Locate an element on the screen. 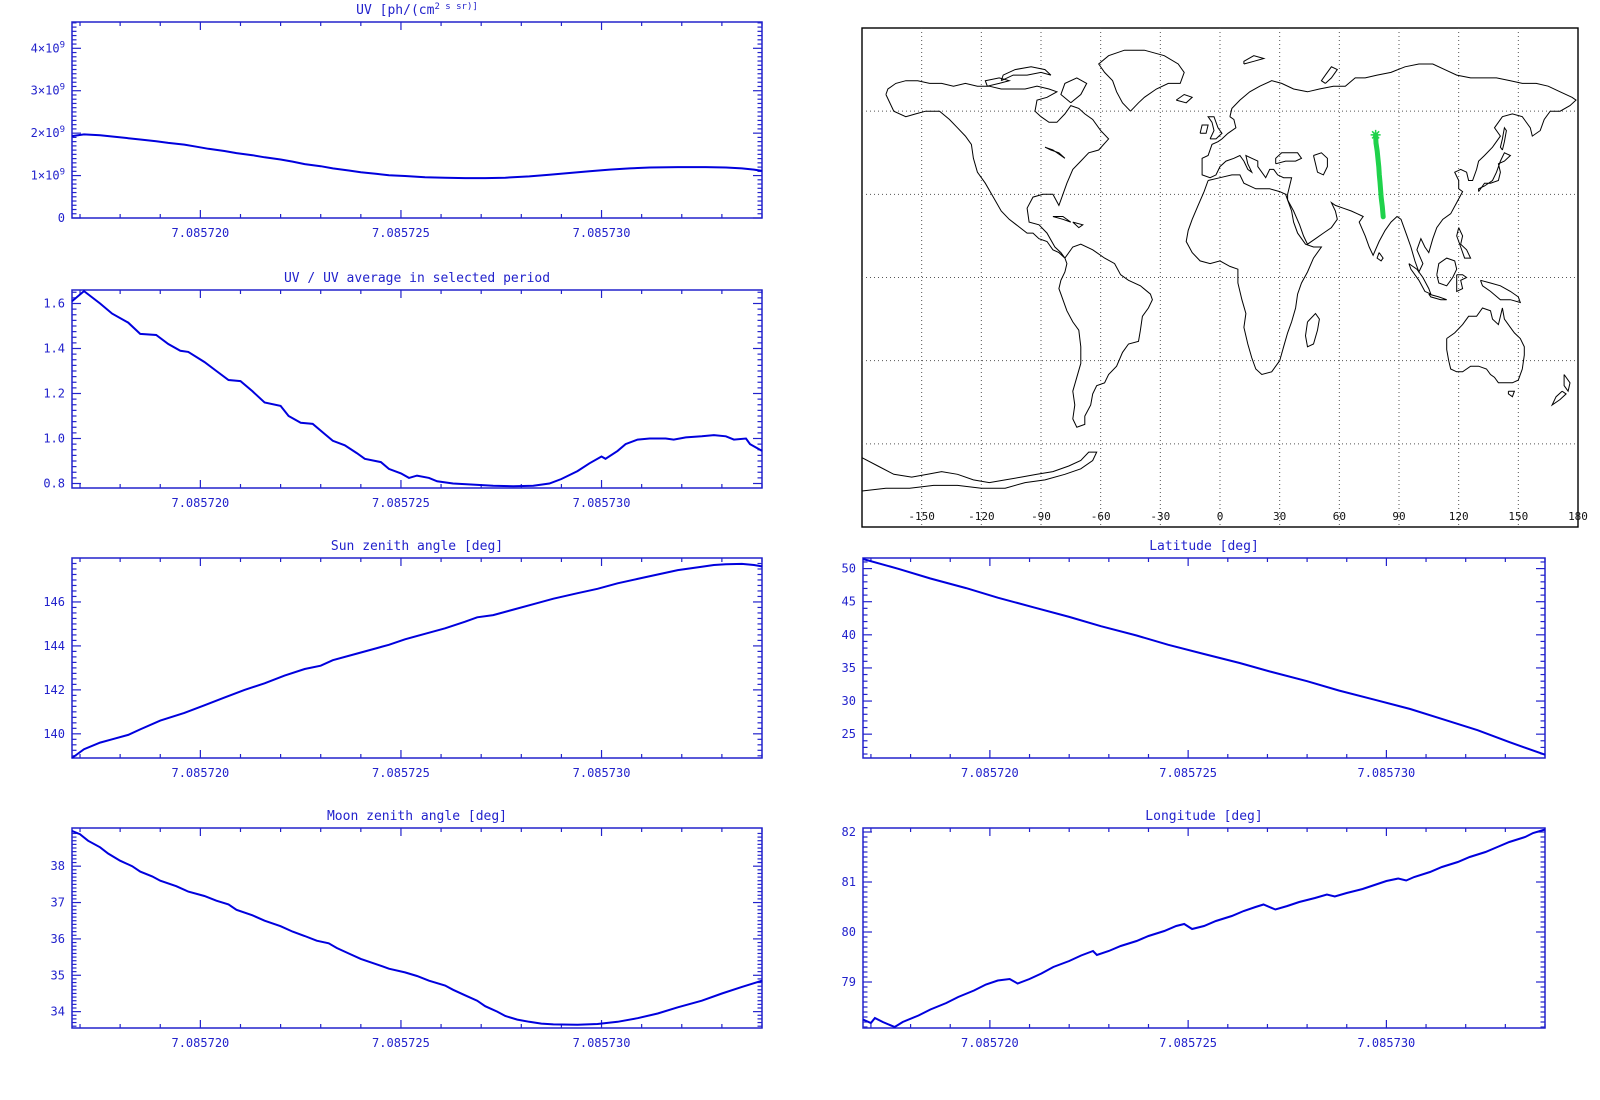 This screenshot has width=1600, height=1100. y-tick-label: 144 is located at coordinates (54, 646).